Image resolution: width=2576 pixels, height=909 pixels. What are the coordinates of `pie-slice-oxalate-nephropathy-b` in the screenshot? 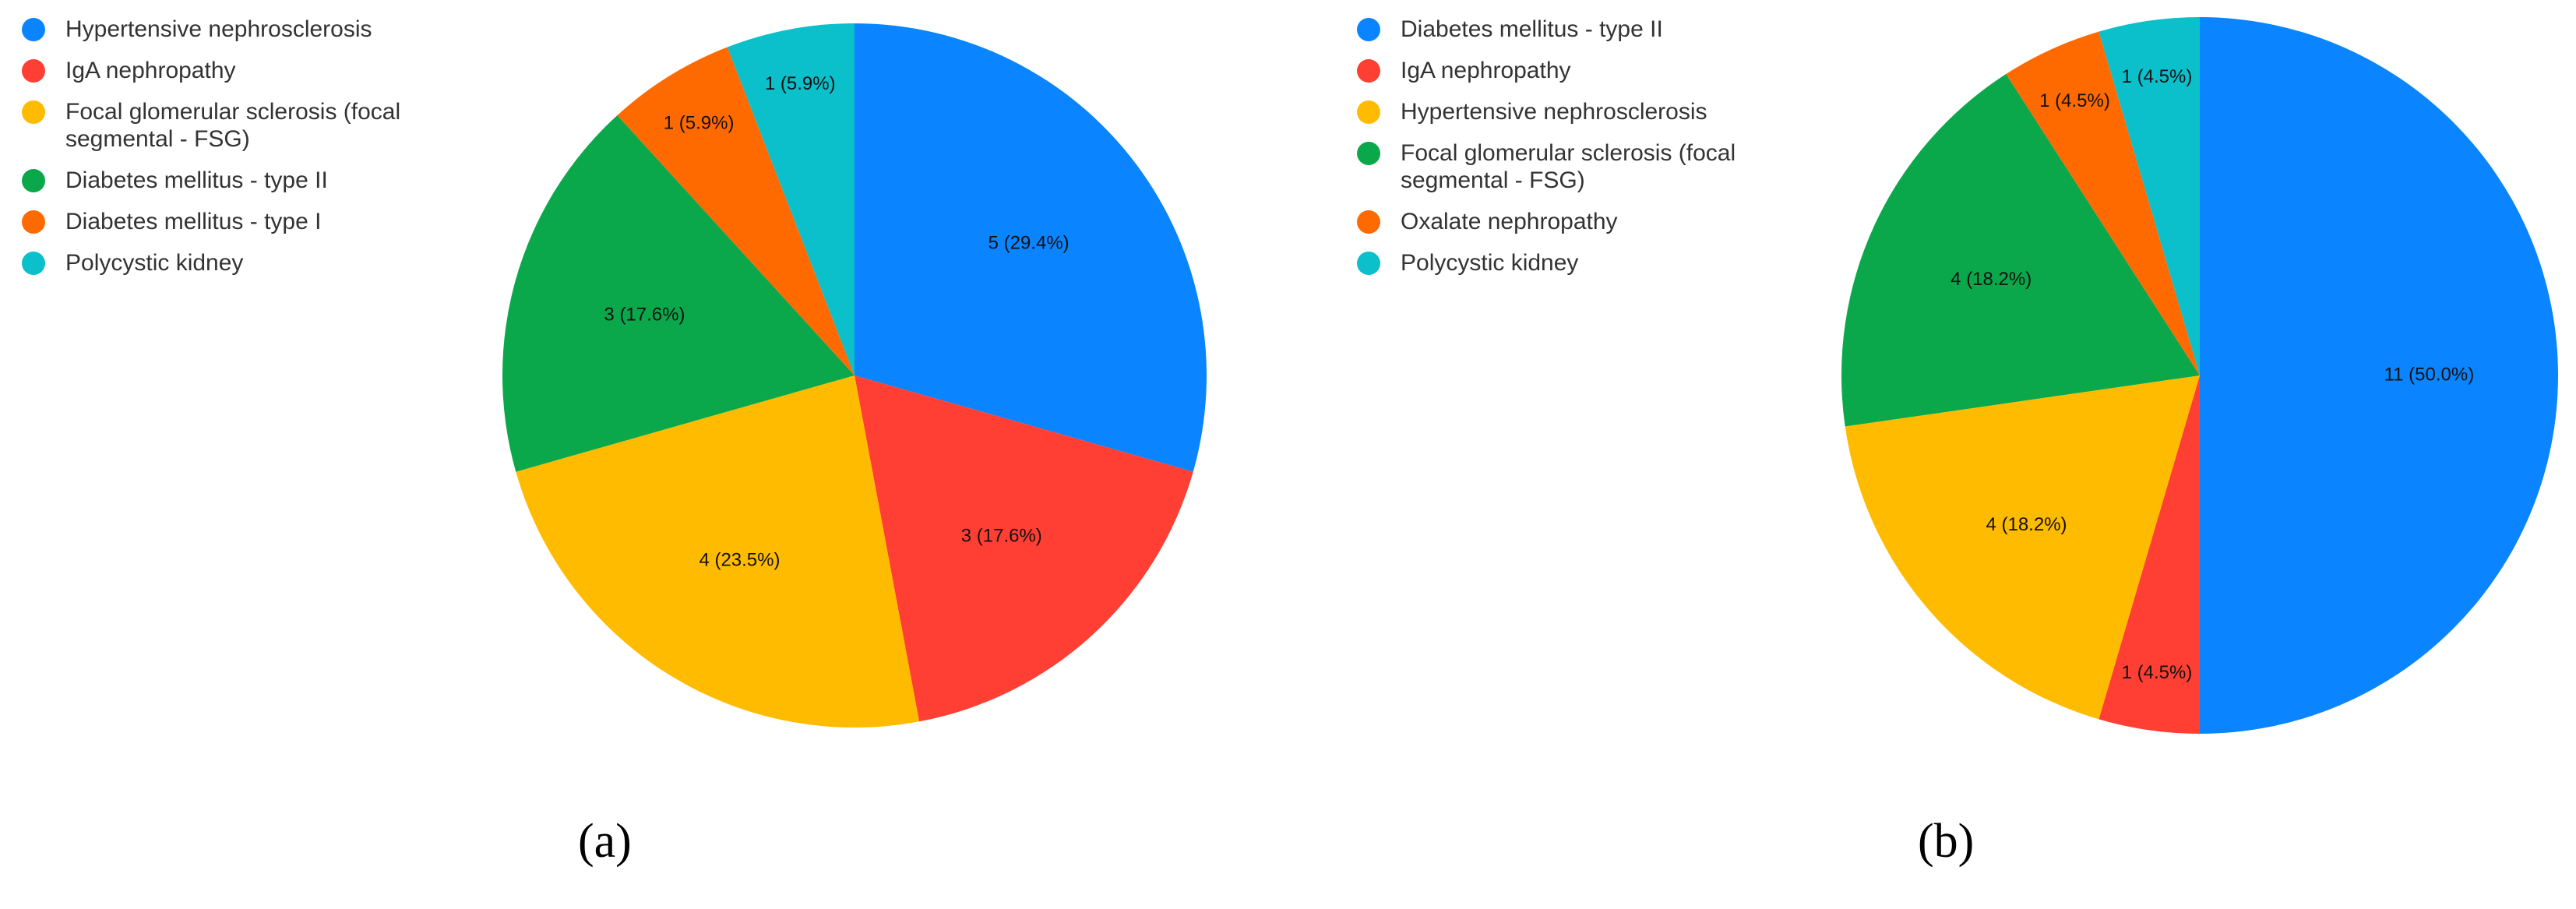 It's located at (2103, 203).